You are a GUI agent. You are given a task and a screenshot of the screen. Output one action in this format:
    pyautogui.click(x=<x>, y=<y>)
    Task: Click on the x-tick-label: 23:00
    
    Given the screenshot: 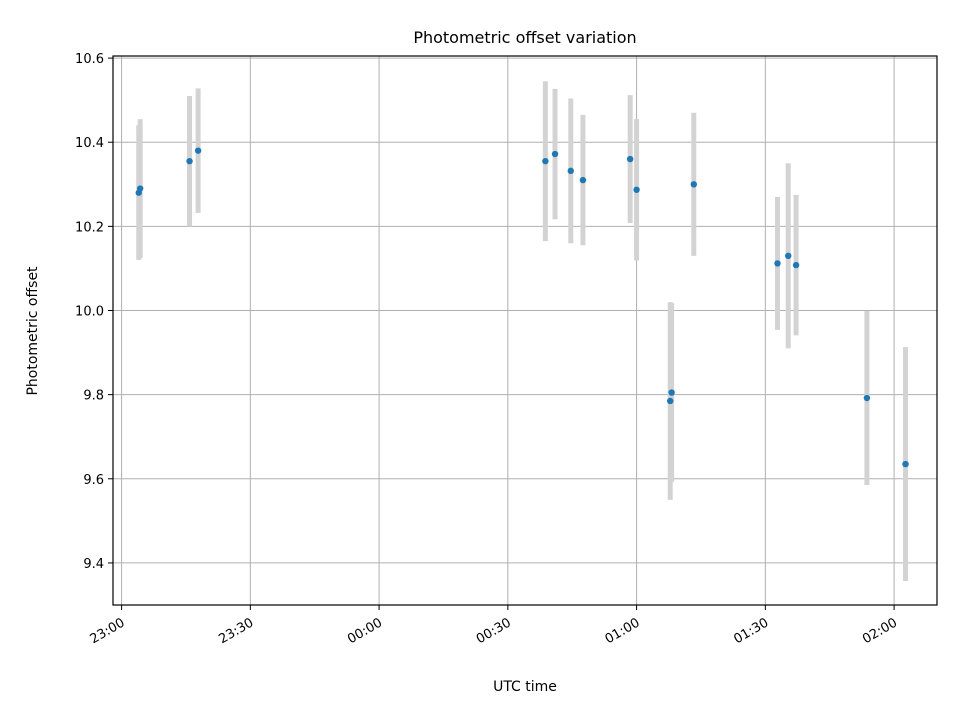 What is the action you would take?
    pyautogui.click(x=108, y=631)
    